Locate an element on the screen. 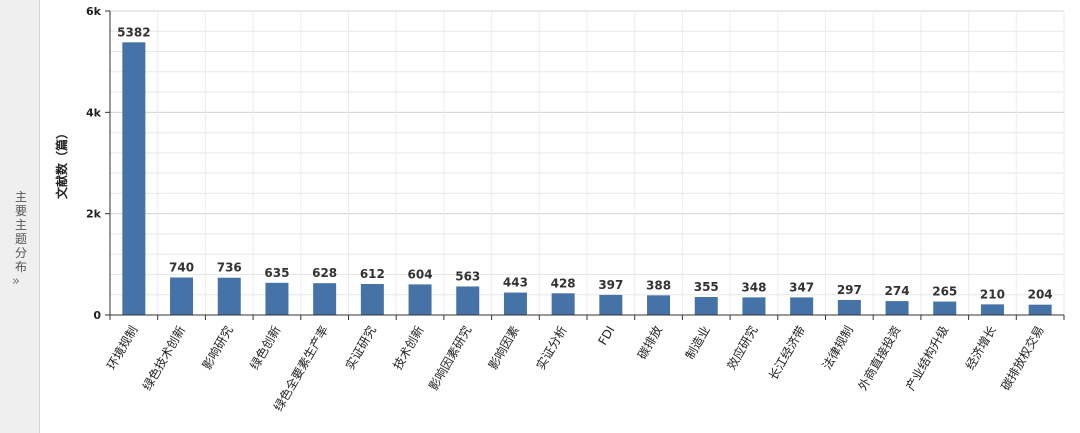  category-label: 实证研究 is located at coordinates (360, 347).